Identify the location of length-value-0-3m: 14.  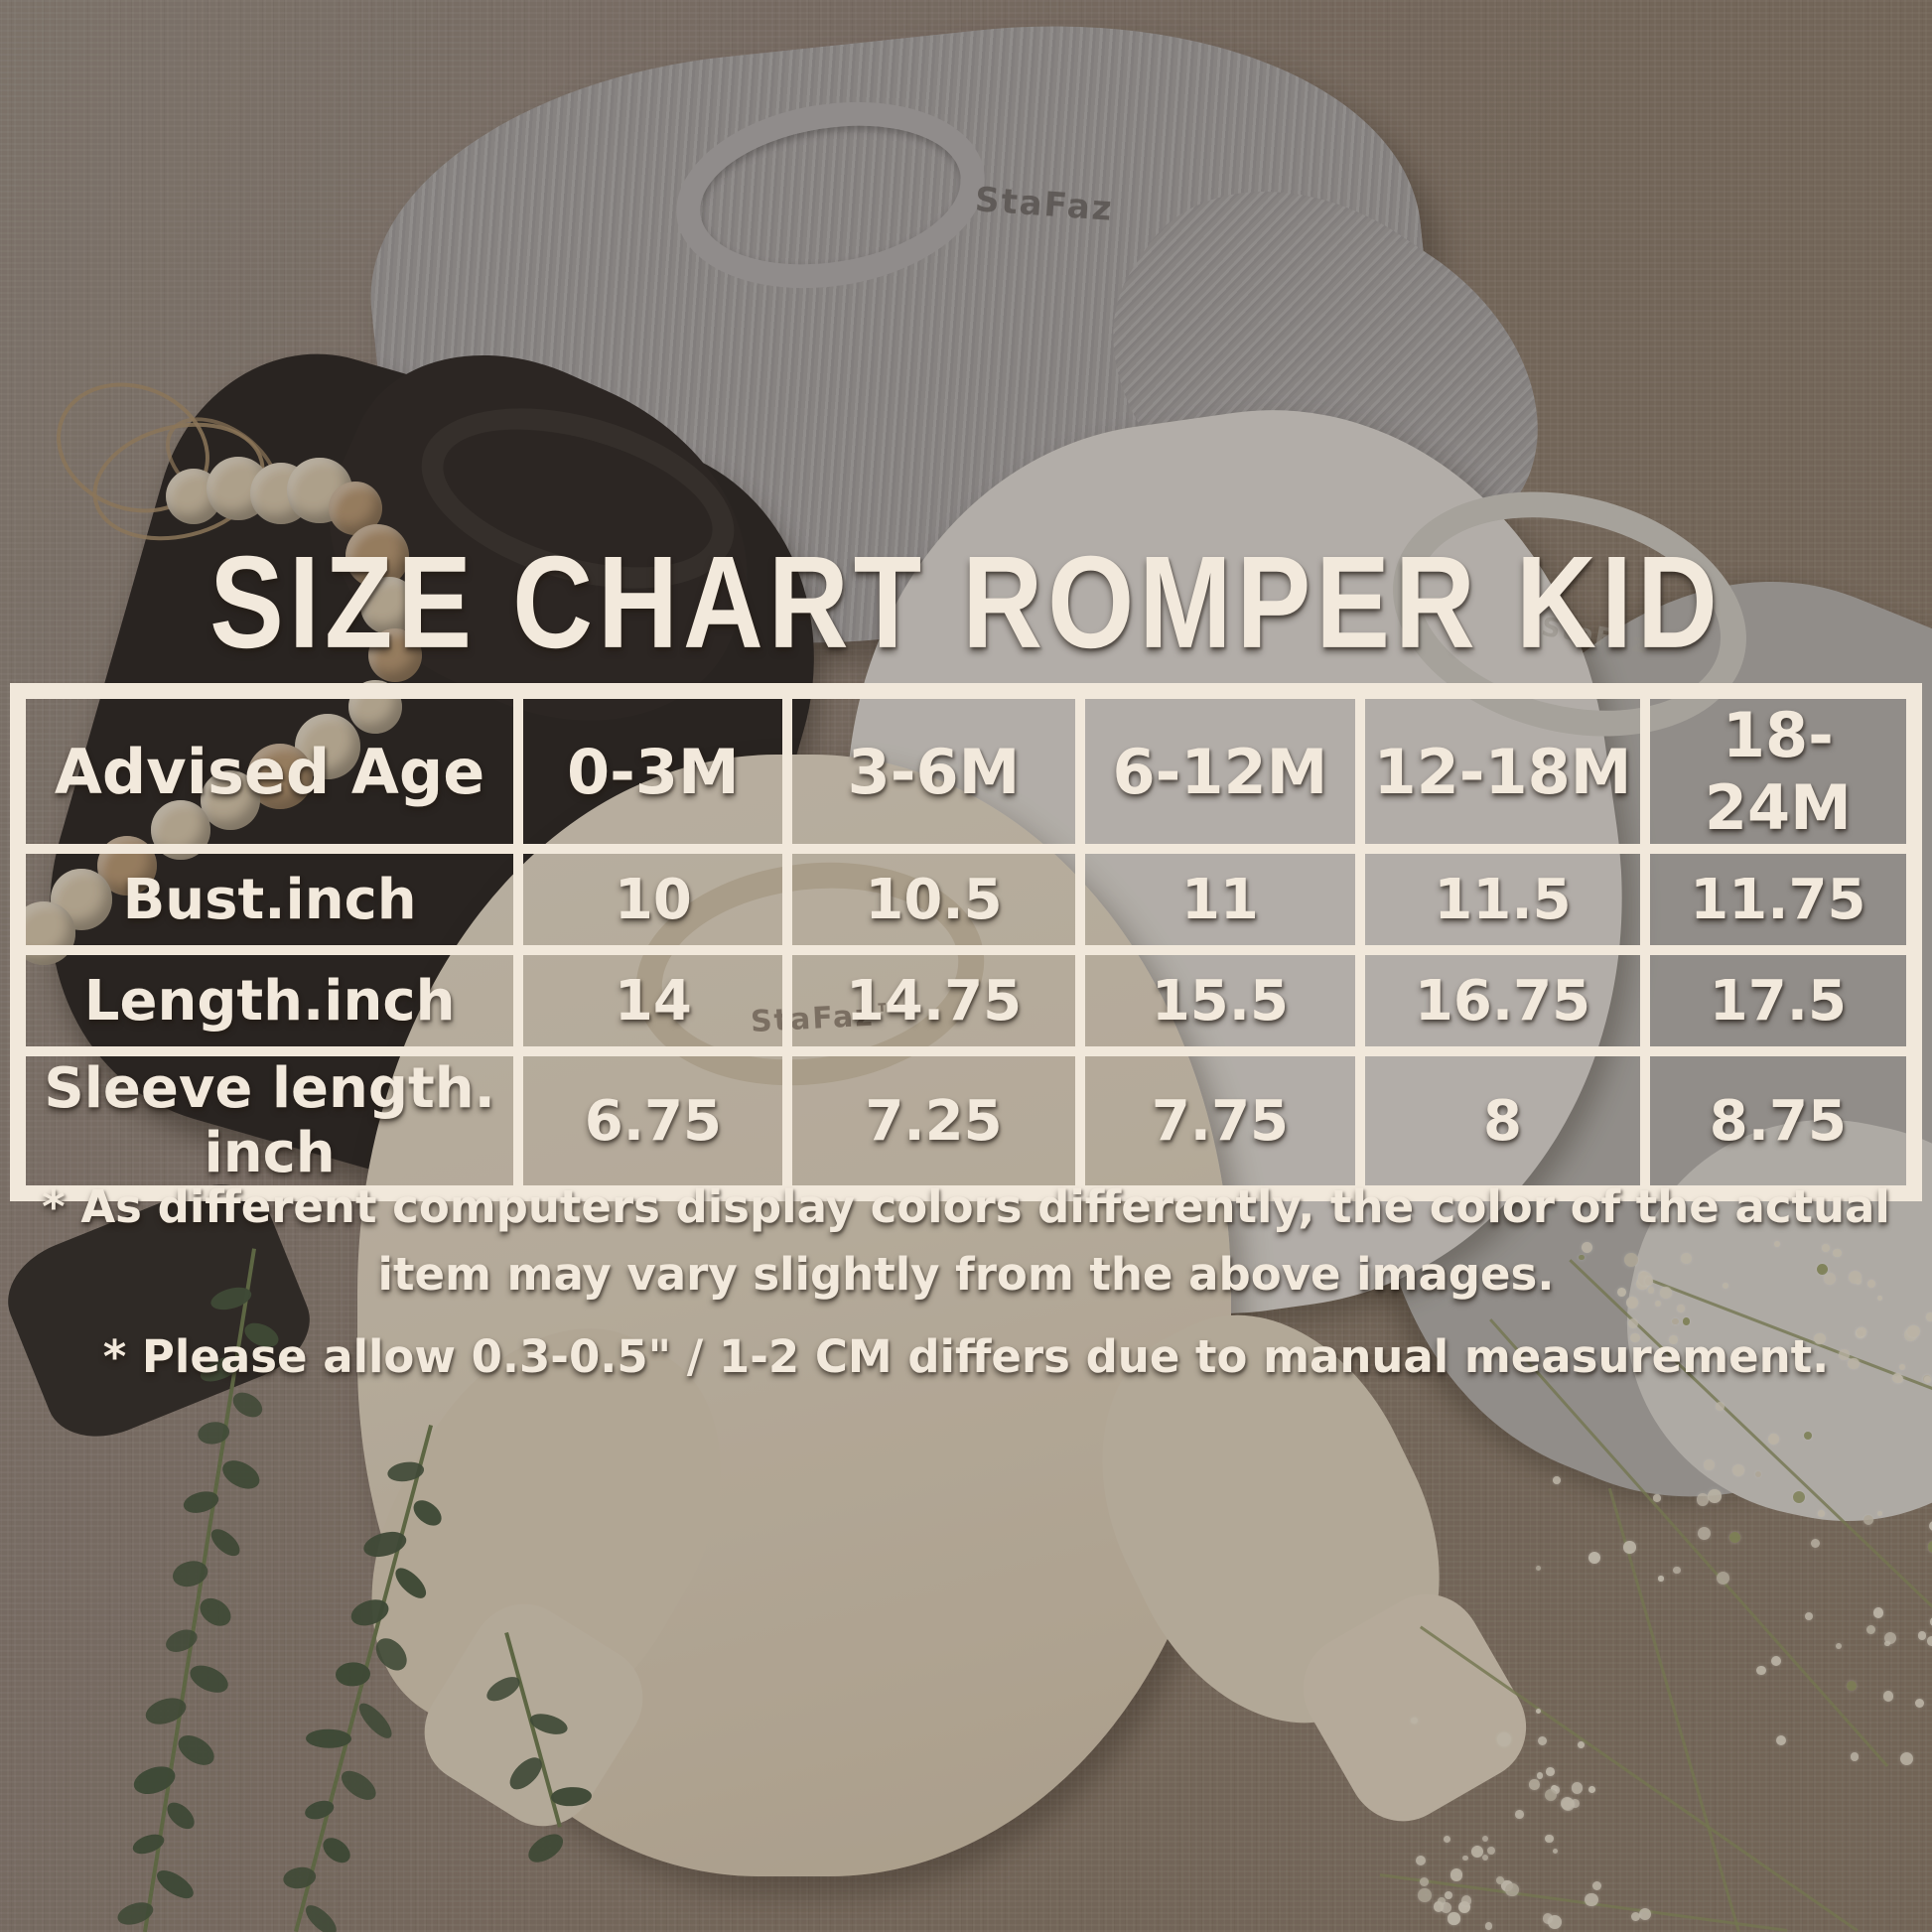
(653, 1000).